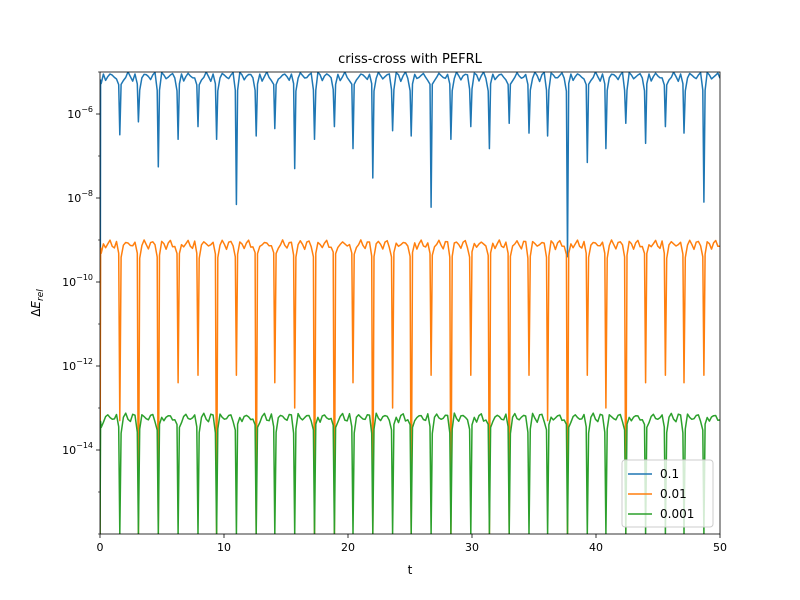  What do you see at coordinates (80, 113) in the screenshot?
I see `y-tick-label: 10⁻⁶` at bounding box center [80, 113].